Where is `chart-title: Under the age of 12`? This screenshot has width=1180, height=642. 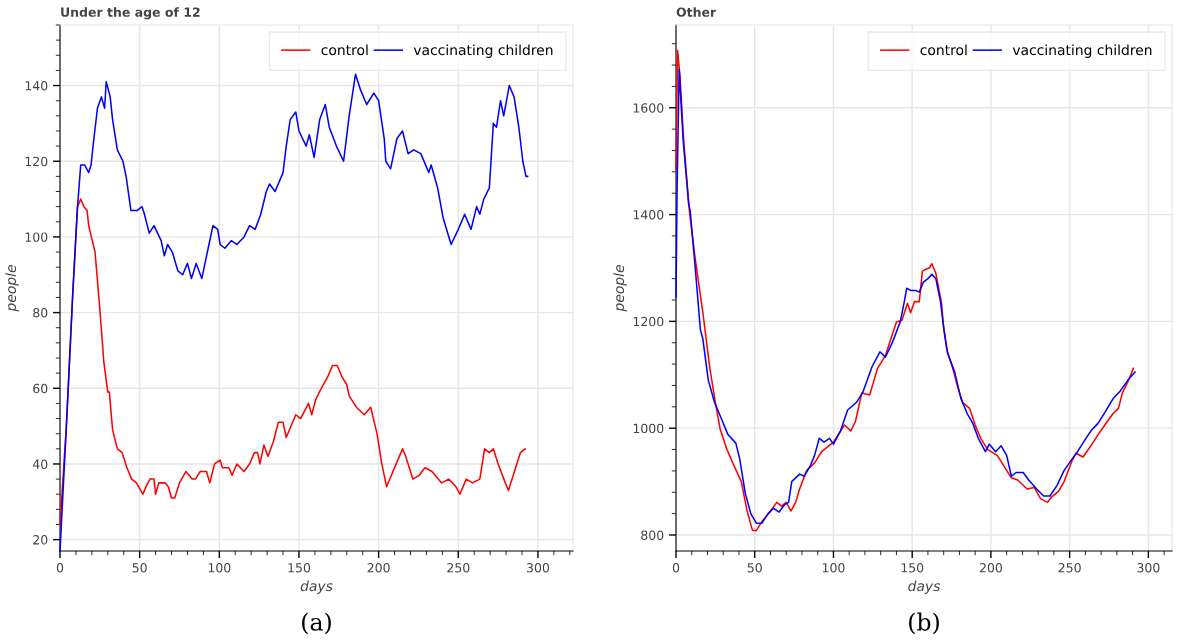
chart-title: Under the age of 12 is located at coordinates (130, 13).